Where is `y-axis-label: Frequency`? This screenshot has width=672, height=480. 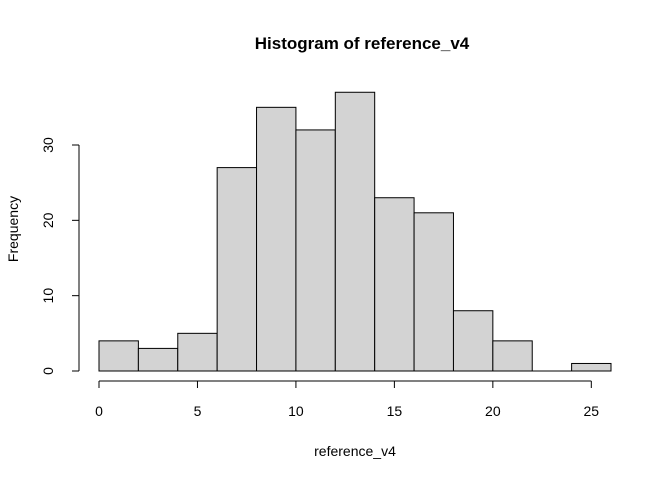
y-axis-label: Frequency is located at coordinates (13, 229).